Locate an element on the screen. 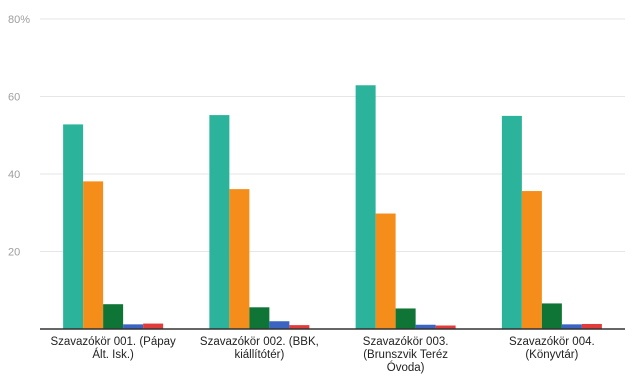 This screenshot has height=376, width=633. x-category-label-line: (Brunszvik Teréz is located at coordinates (405, 355).